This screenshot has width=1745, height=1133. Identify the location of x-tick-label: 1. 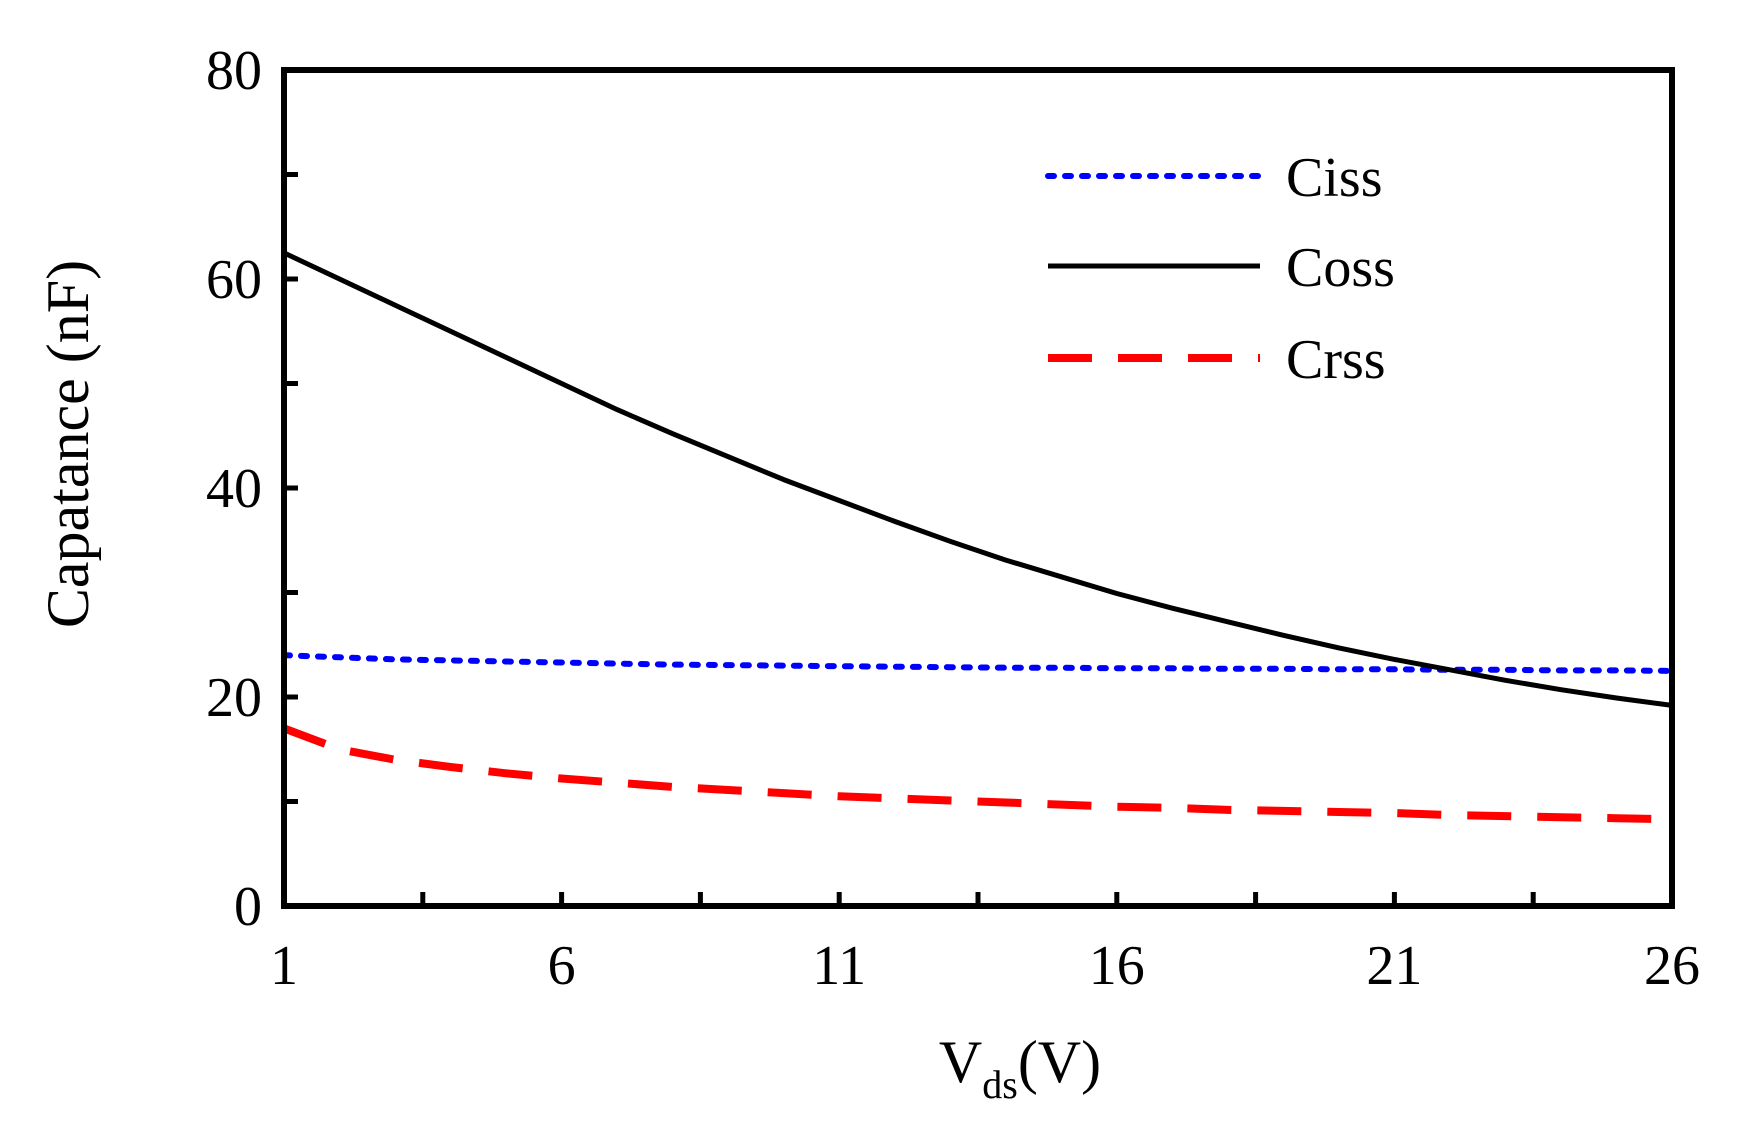
(284, 966).